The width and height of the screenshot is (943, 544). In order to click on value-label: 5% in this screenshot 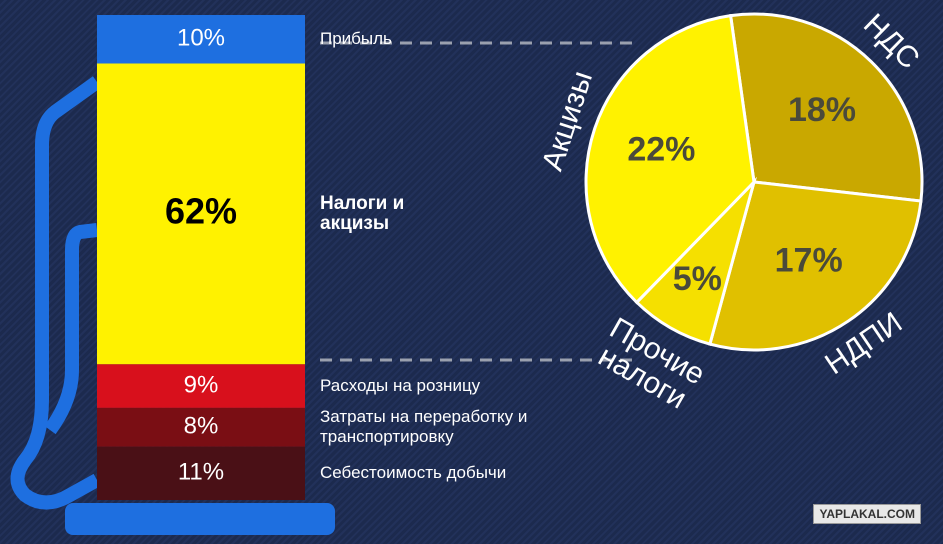, I will do `click(697, 279)`.